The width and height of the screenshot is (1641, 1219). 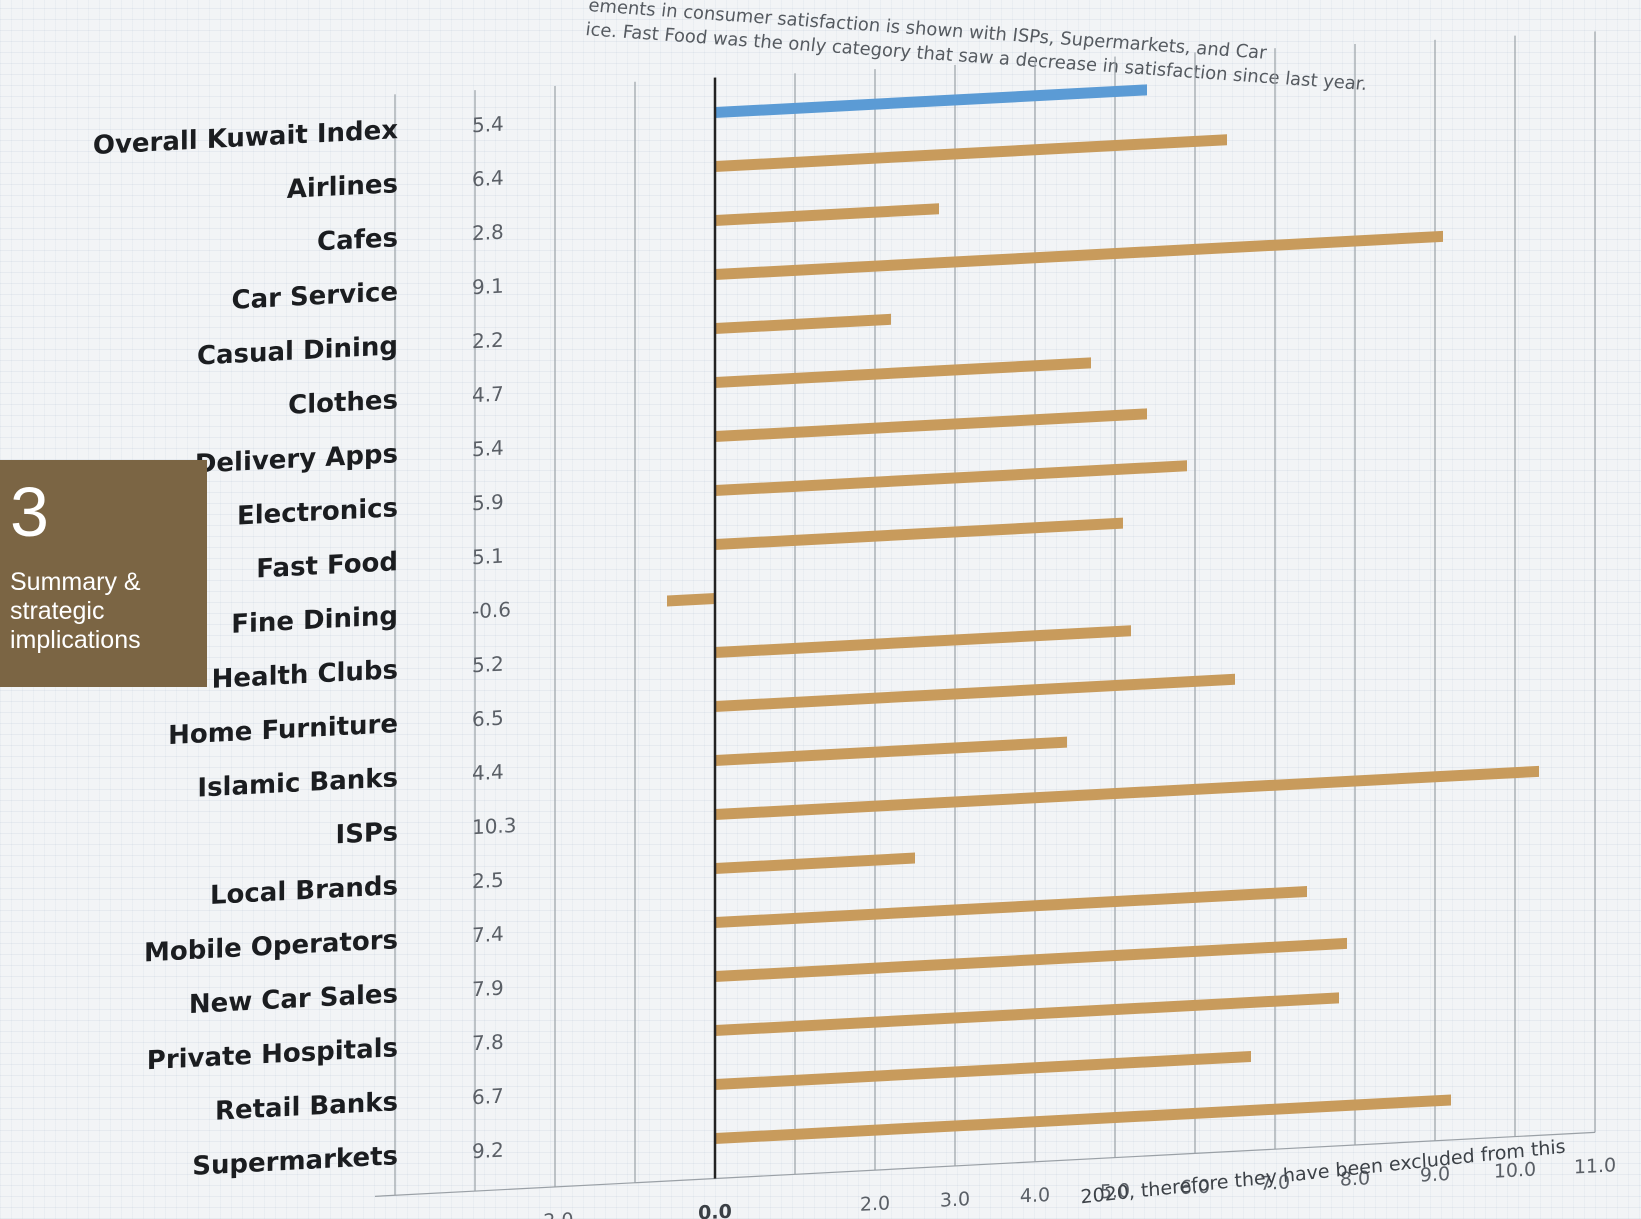 I want to click on value-label: 5.1, so click(x=488, y=557).